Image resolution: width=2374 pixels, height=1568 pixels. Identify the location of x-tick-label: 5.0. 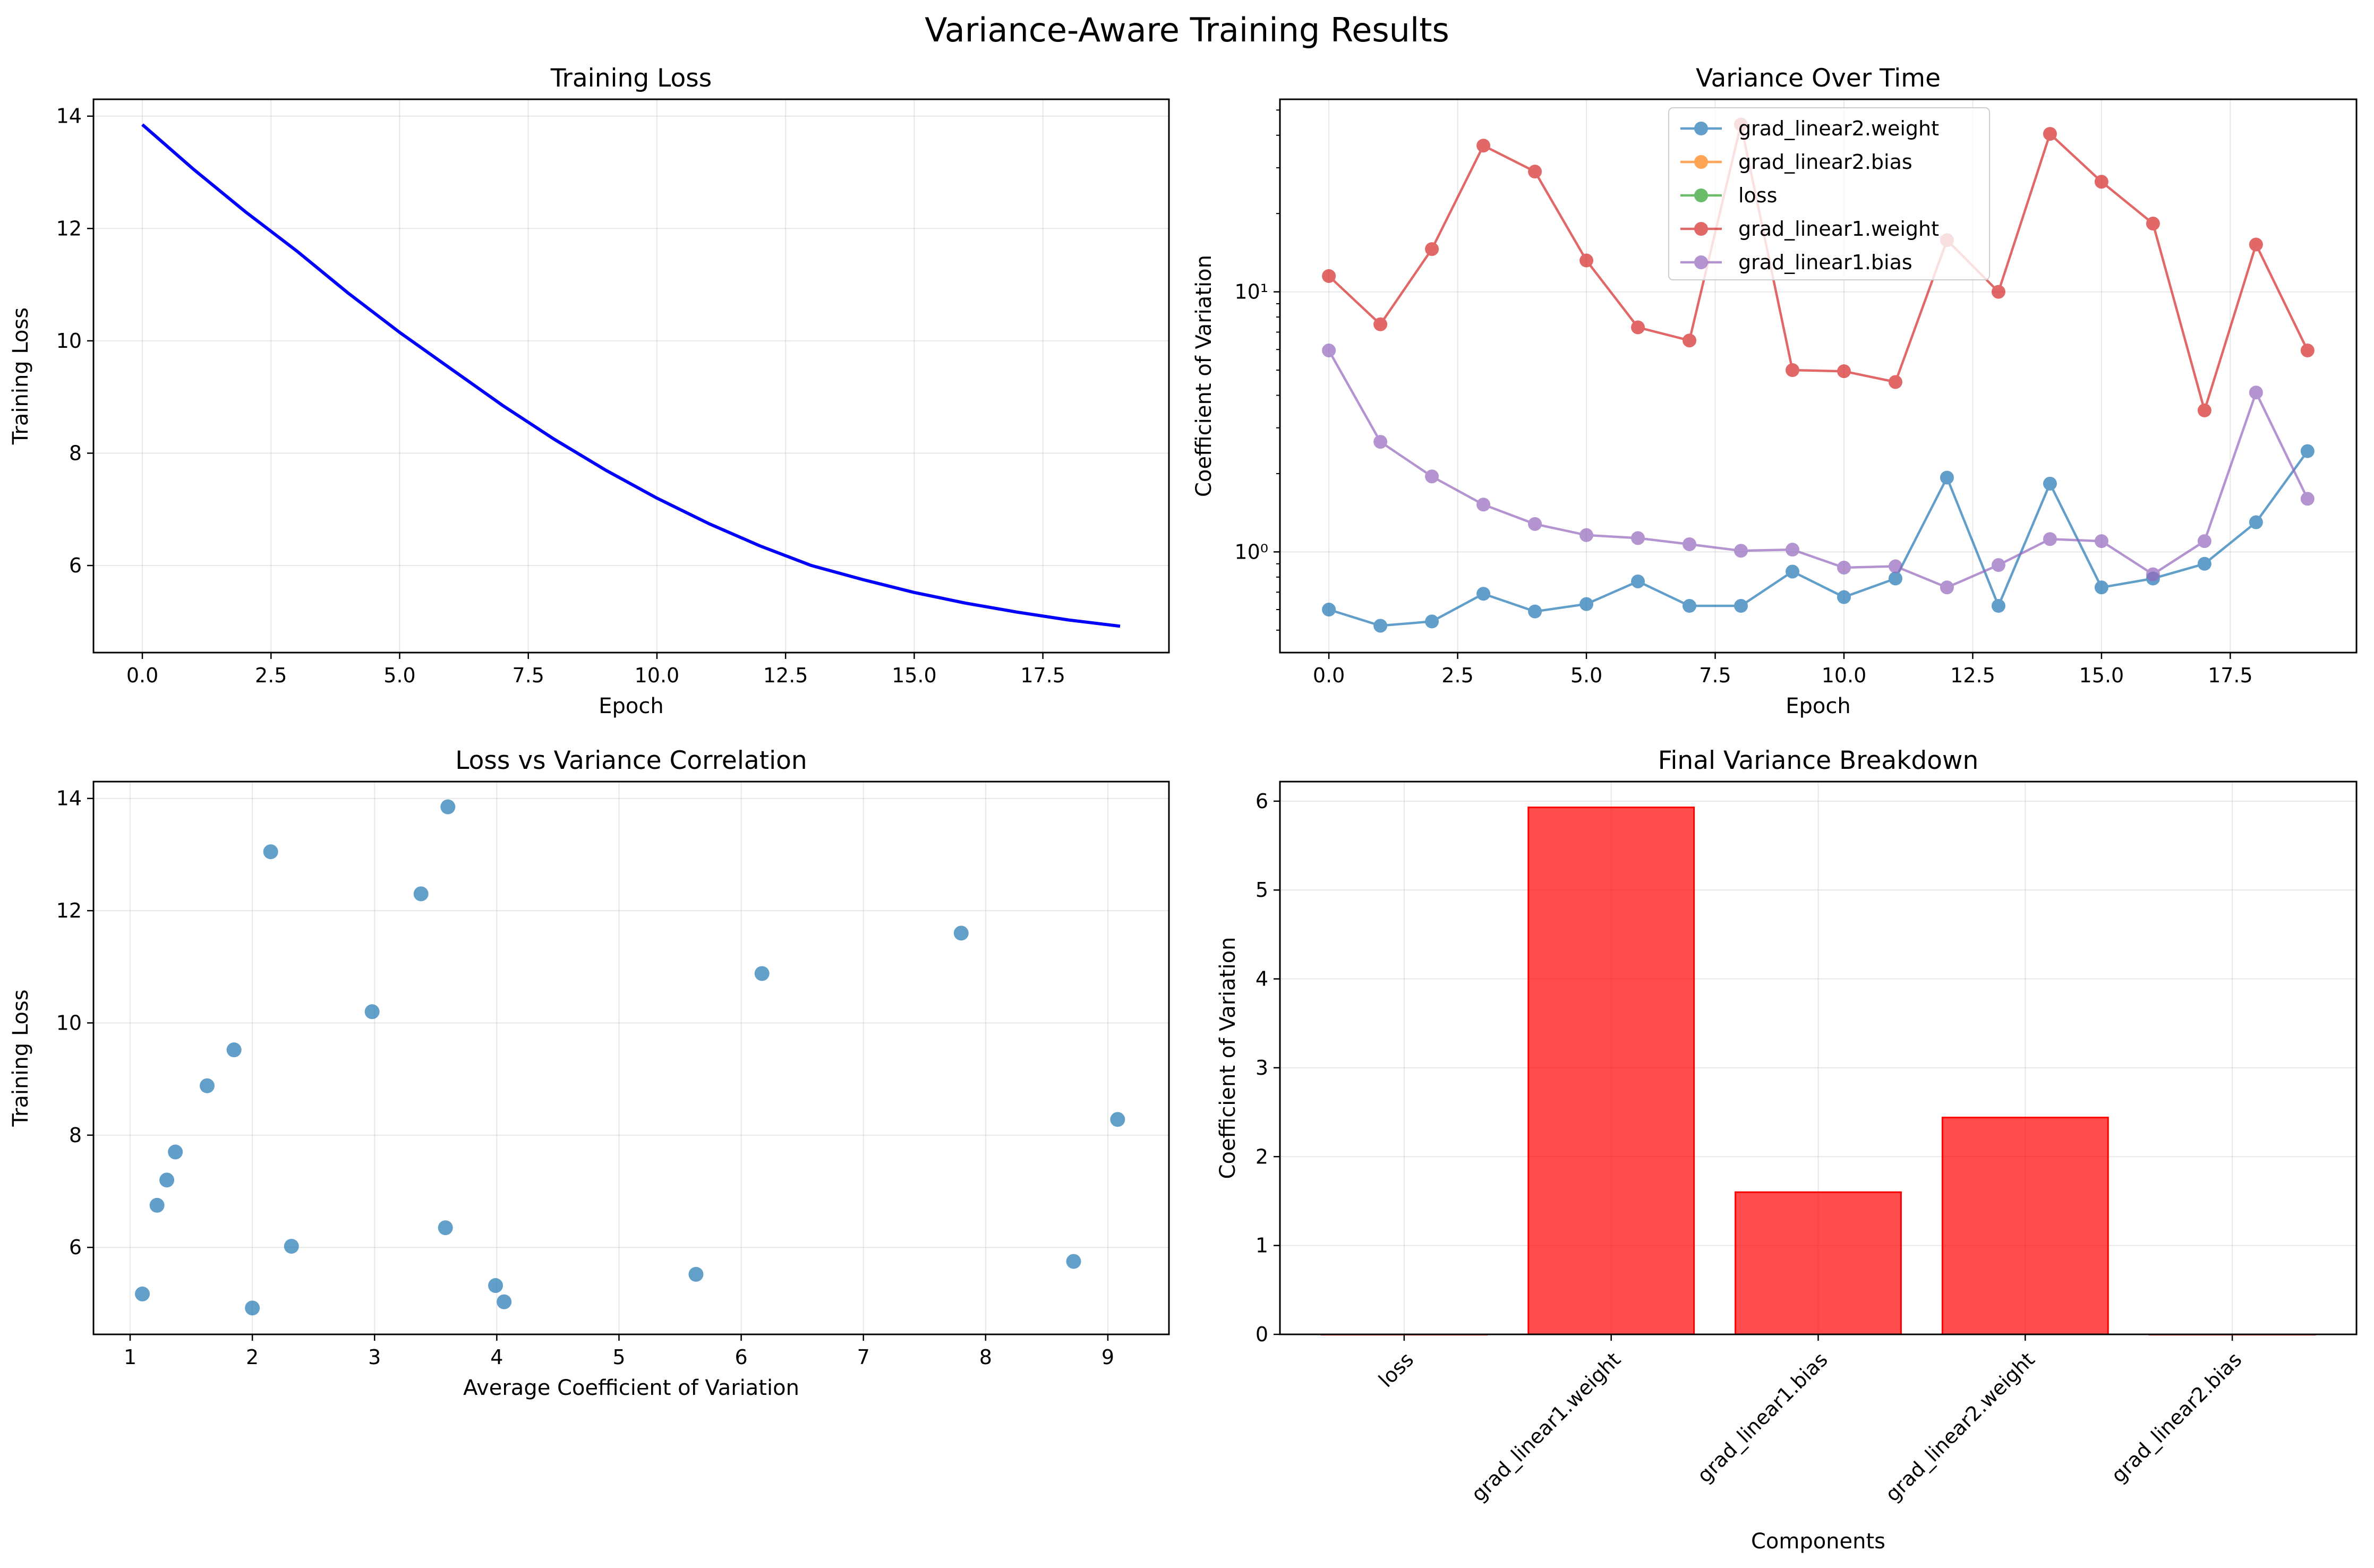
(399, 675).